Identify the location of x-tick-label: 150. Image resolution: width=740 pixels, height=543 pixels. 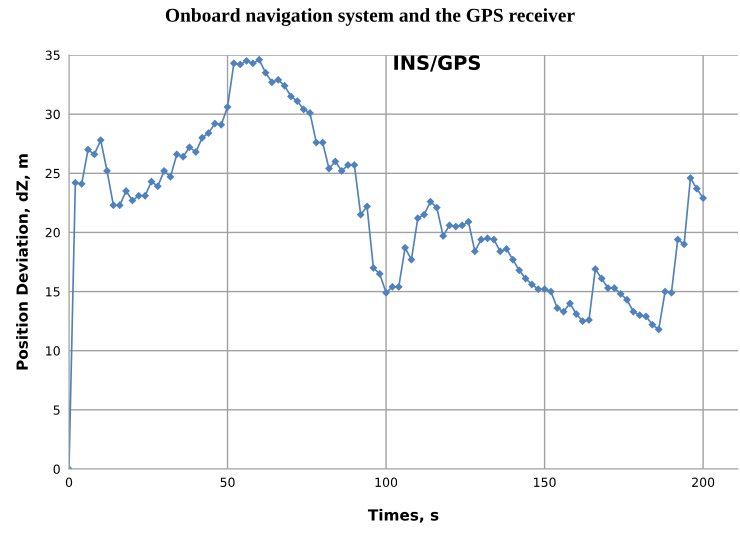
(545, 483).